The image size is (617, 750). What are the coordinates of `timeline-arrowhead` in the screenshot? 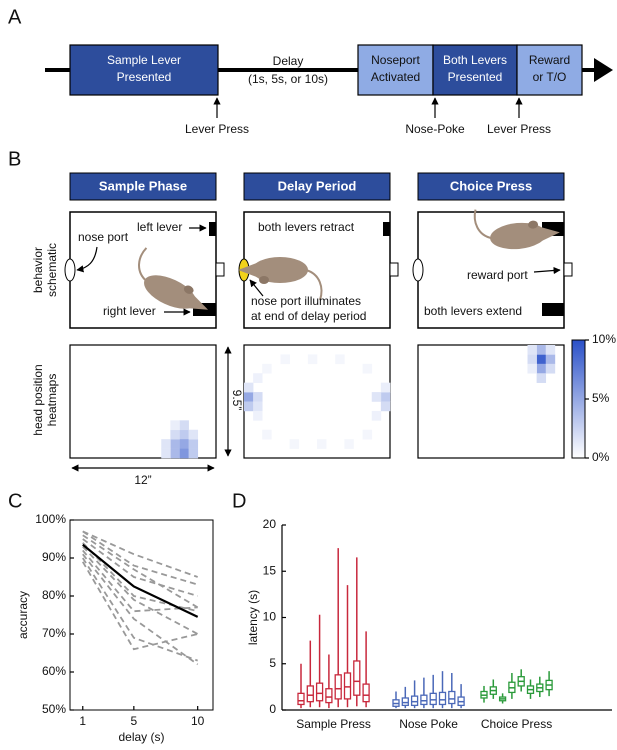 It's located at (603, 70).